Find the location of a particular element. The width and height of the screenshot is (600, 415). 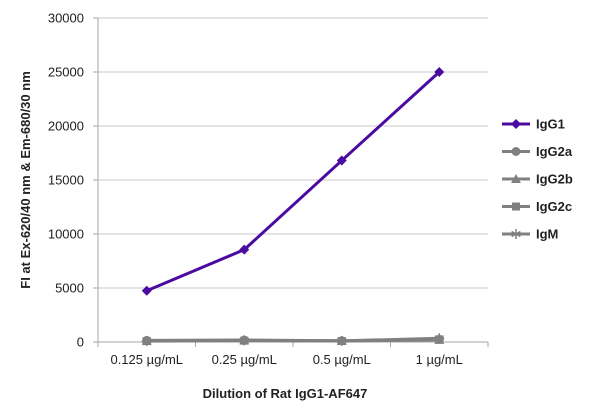

y-tick-label: 15000 is located at coordinates (66, 180).